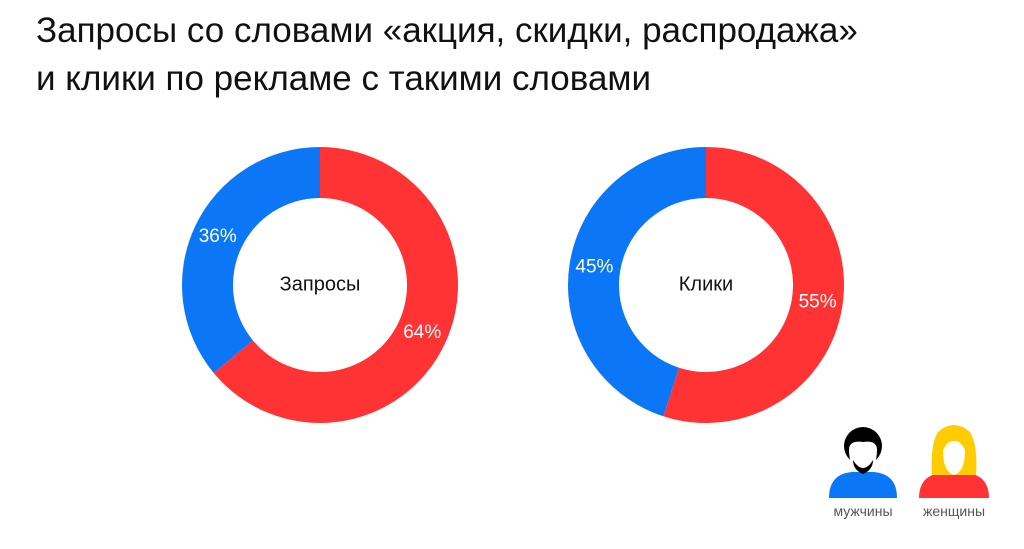  I want to click on legend-icon-male, so click(863, 462).